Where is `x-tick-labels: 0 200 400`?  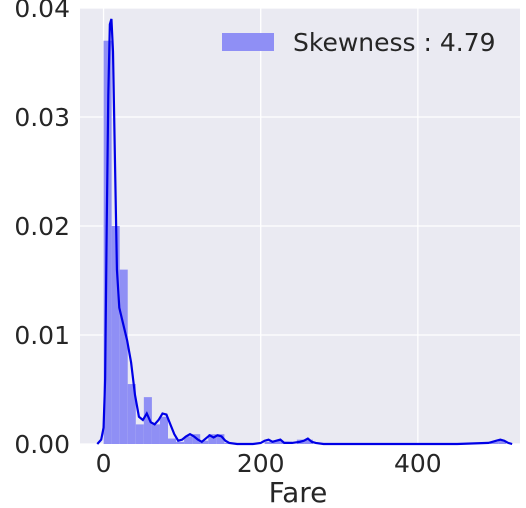 x-tick-labels: 0 200 400 is located at coordinates (269, 463).